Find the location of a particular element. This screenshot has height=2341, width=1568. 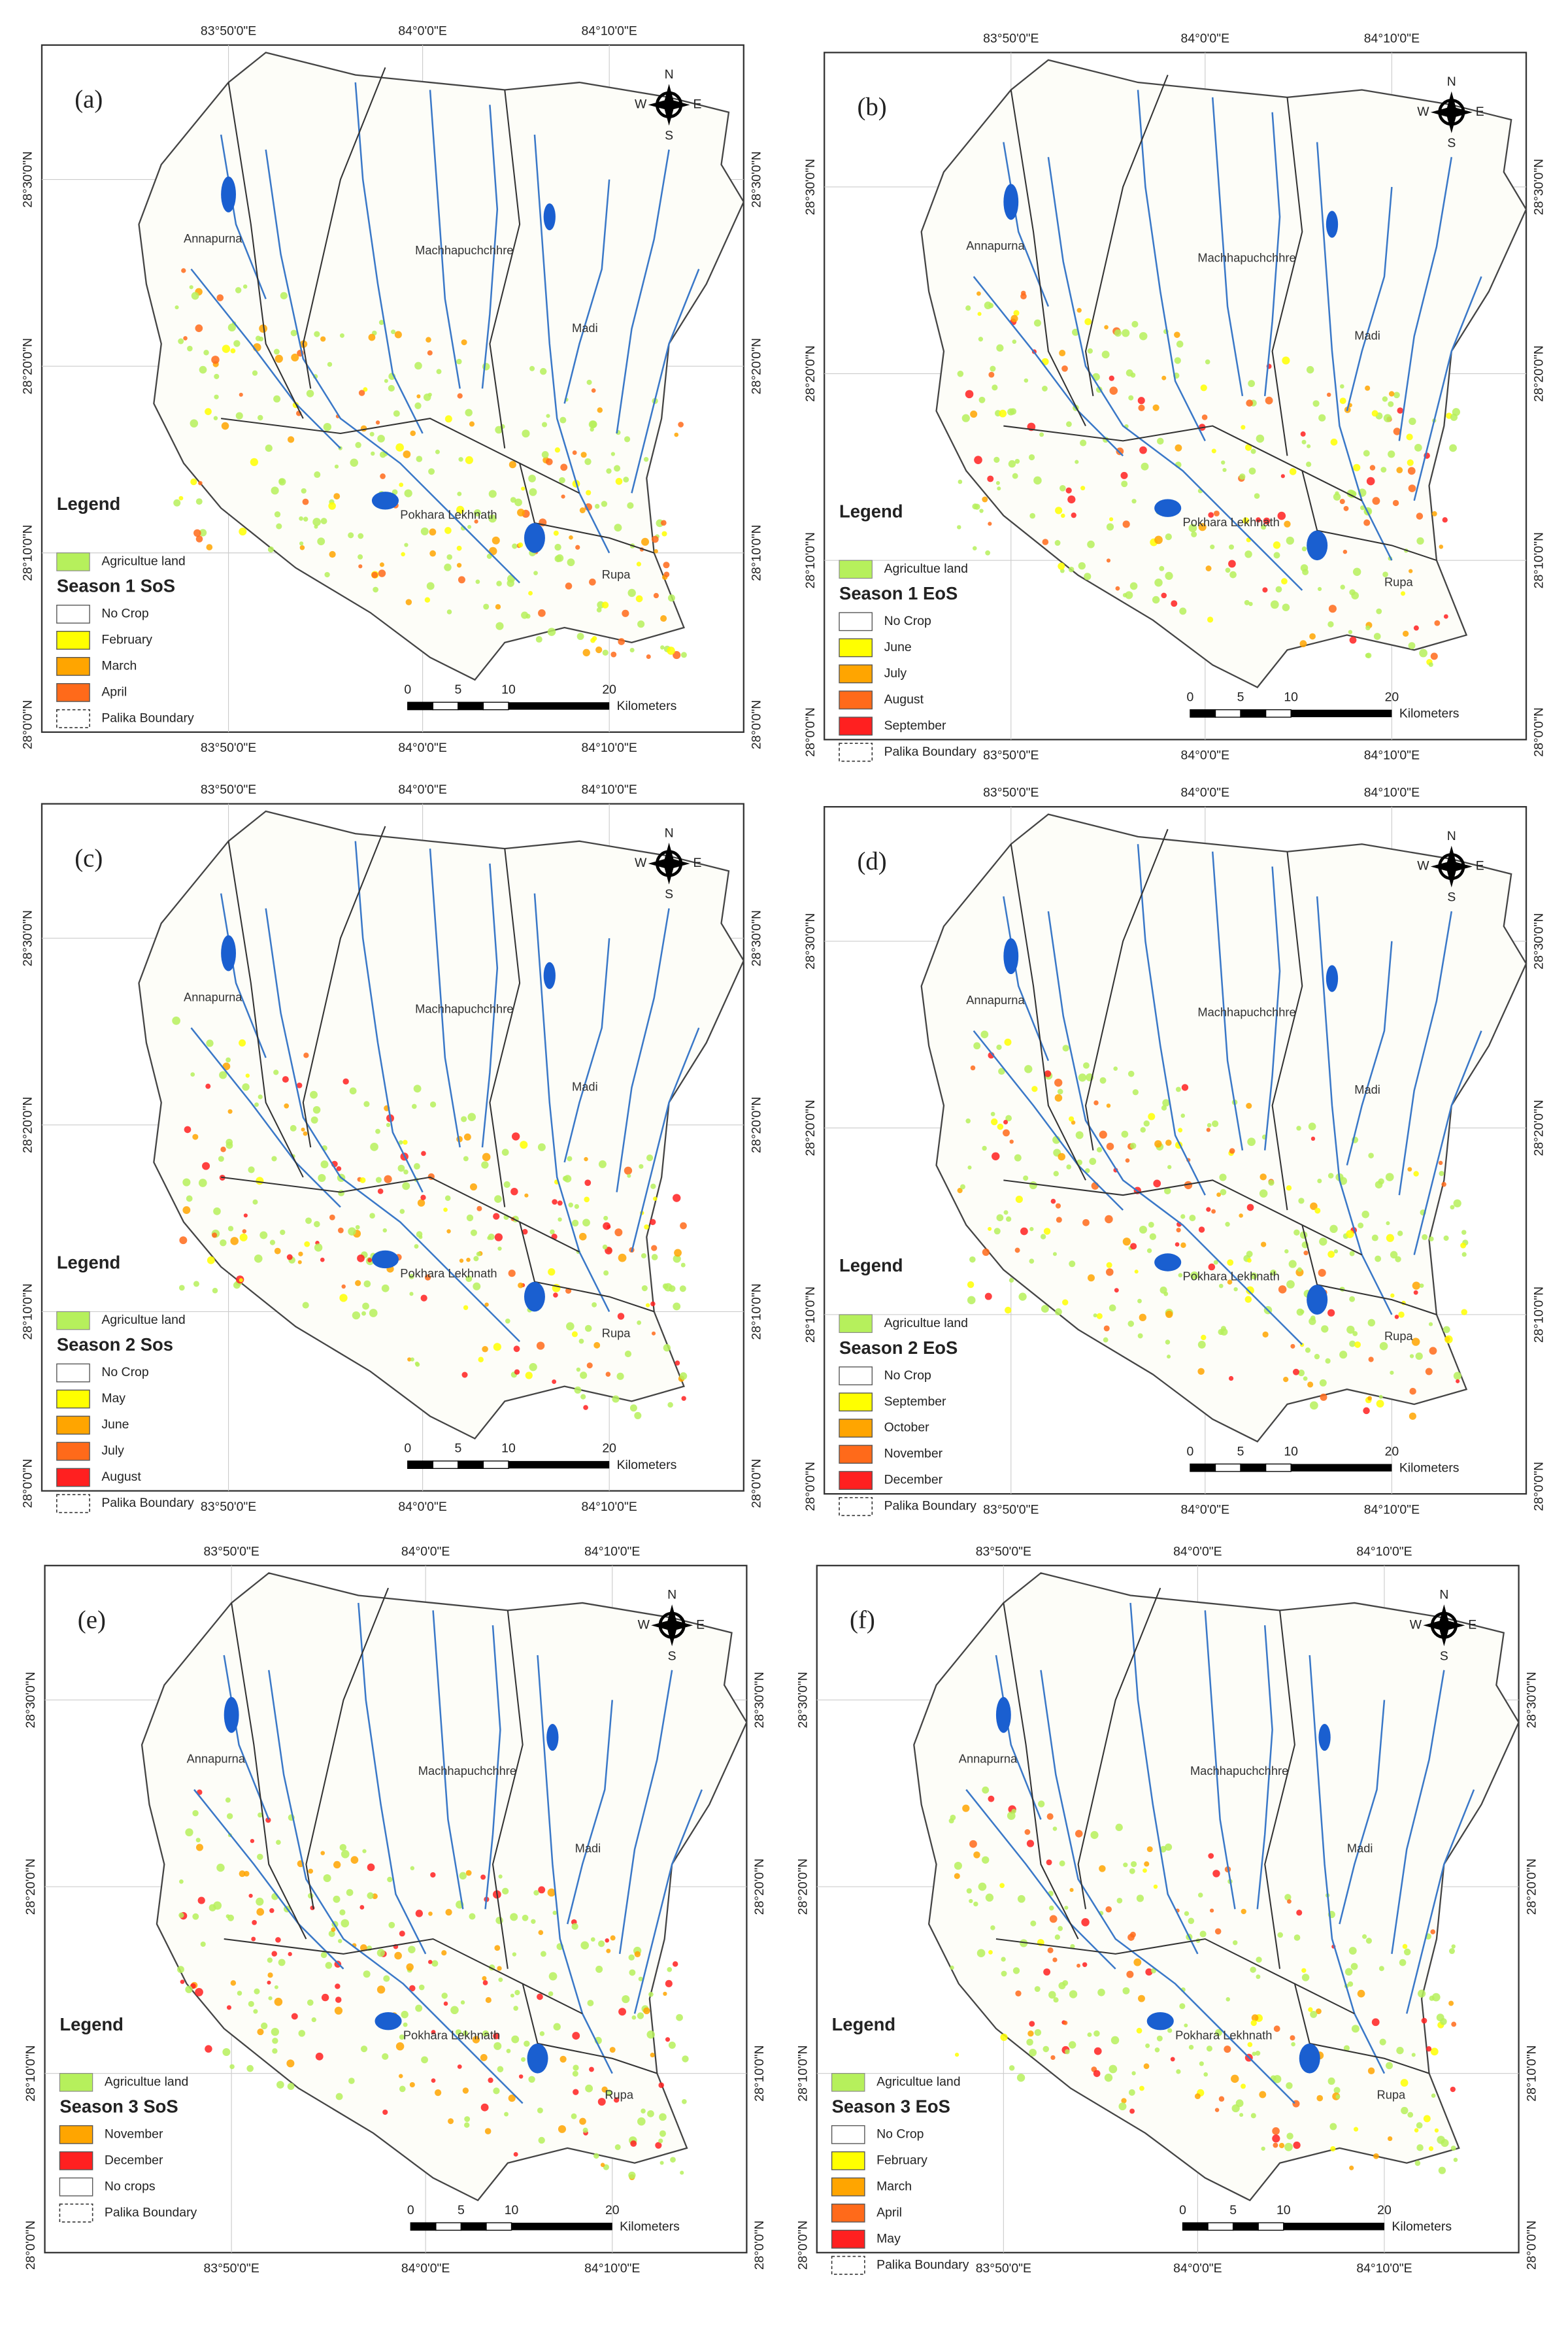

scale-segment is located at coordinates (1341, 714).